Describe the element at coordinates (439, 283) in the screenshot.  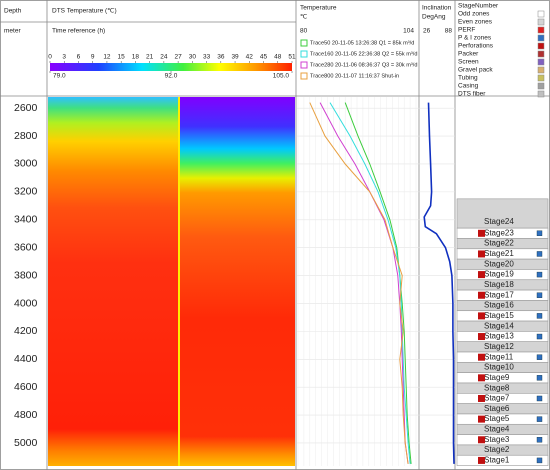
I see `inclination-curve` at that location.